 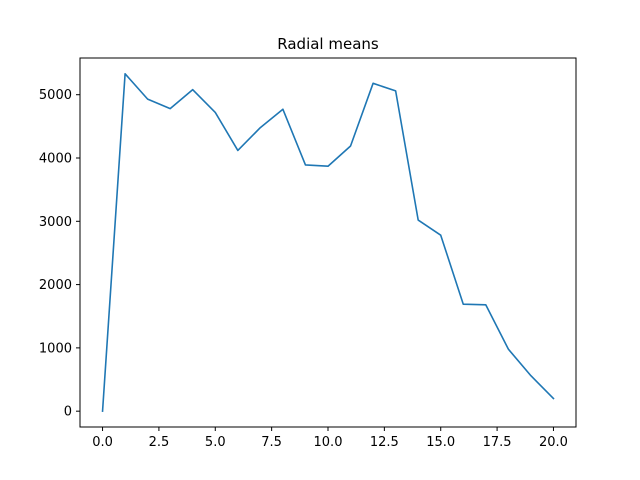 I want to click on x-tick-label: 2.5, so click(x=159, y=442).